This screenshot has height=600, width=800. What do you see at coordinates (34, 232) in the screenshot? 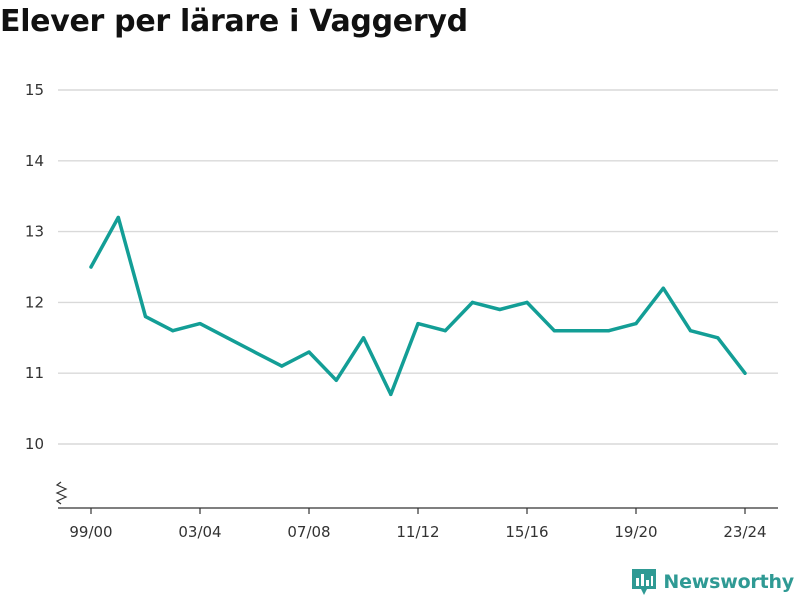
I see `y-tick-label: 13` at bounding box center [34, 232].